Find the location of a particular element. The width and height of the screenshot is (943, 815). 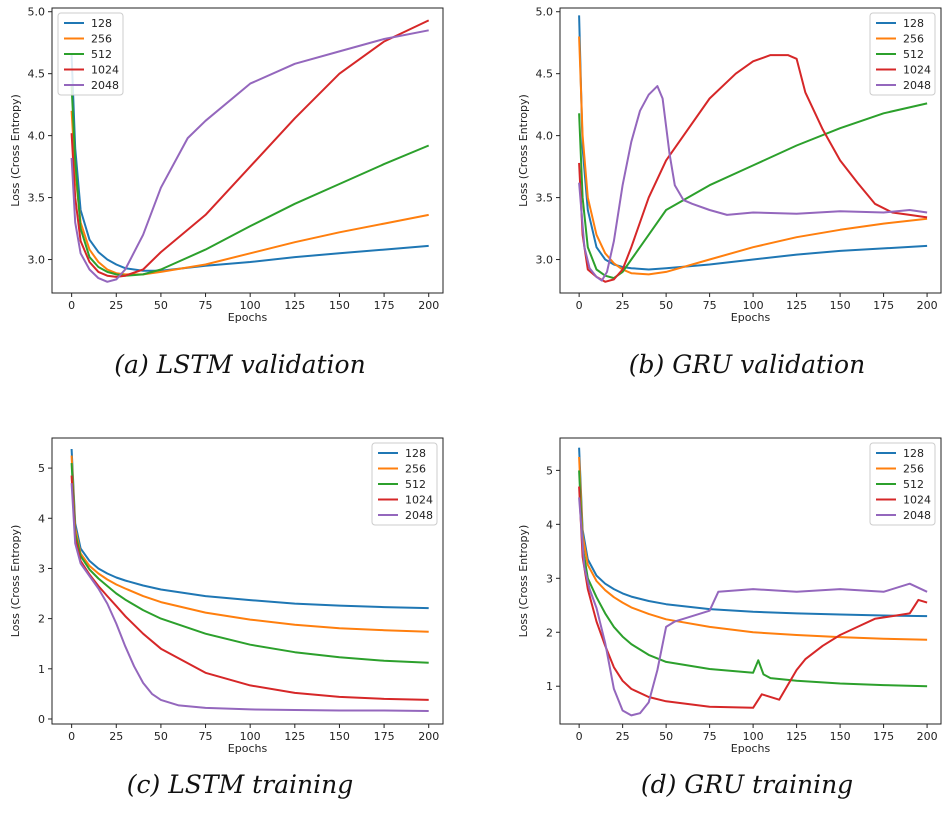

caption-b: (b) GRU validation is located at coordinates (747, 364).